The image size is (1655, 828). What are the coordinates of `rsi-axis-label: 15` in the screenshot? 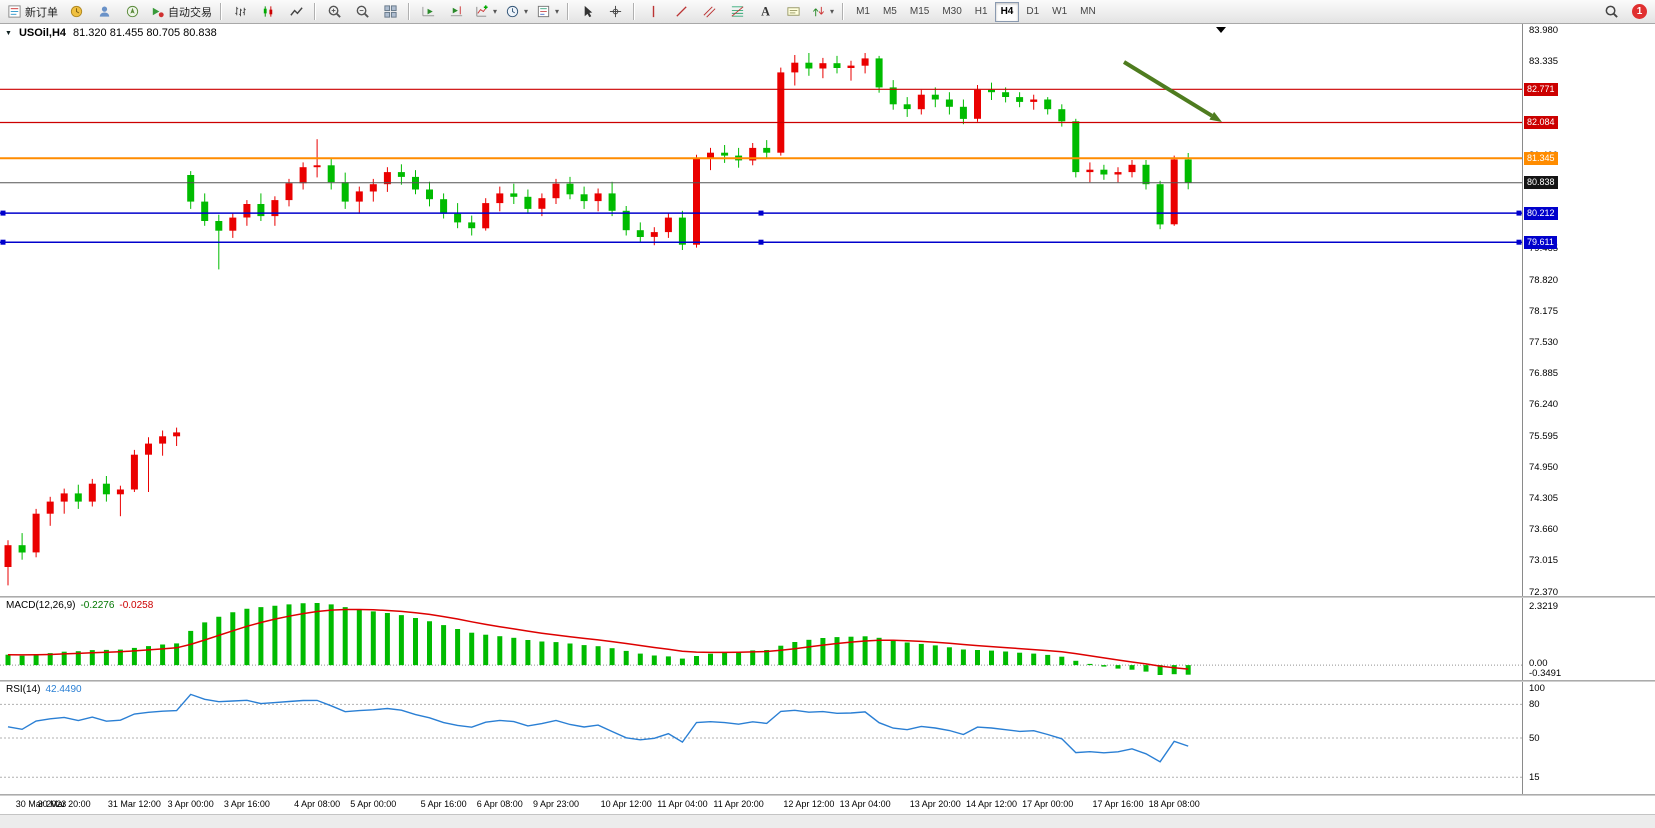 It's located at (1534, 778).